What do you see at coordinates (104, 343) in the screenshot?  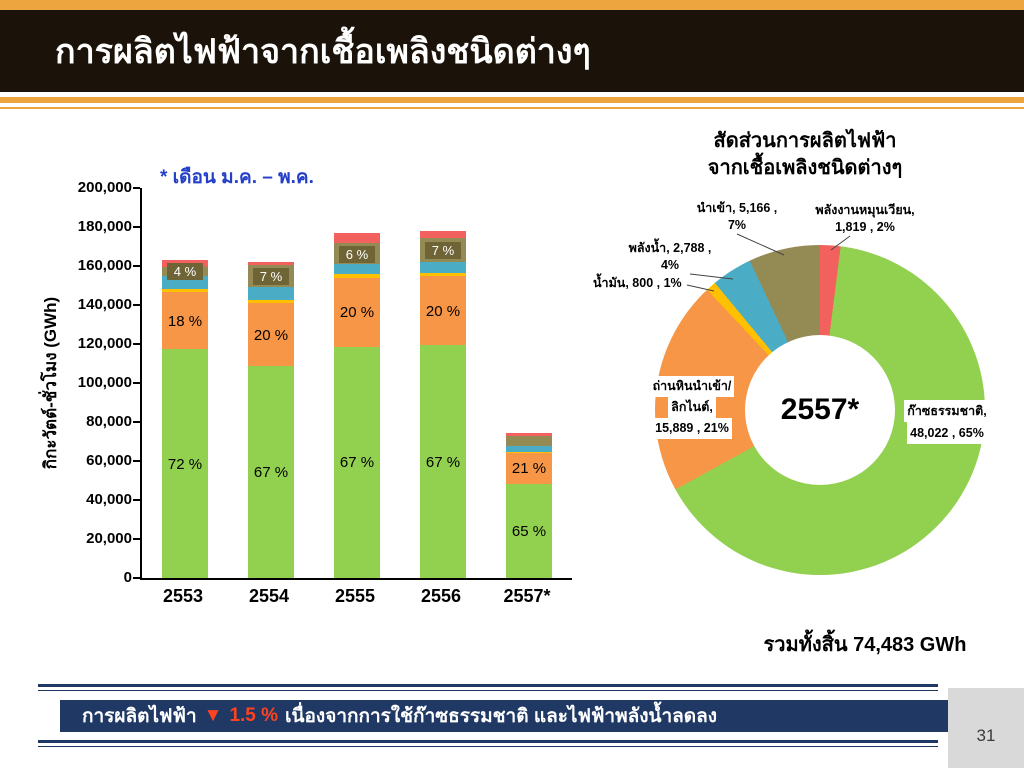 I see `y-tick-label: 120,000` at bounding box center [104, 343].